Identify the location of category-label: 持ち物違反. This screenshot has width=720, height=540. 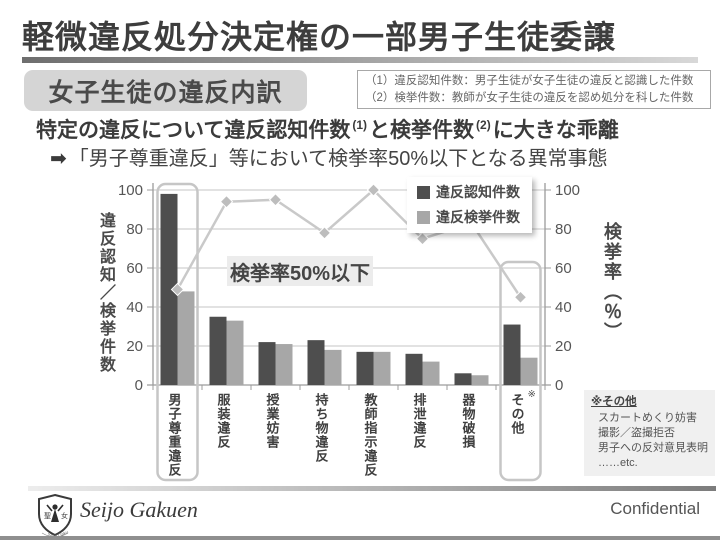
(321, 428).